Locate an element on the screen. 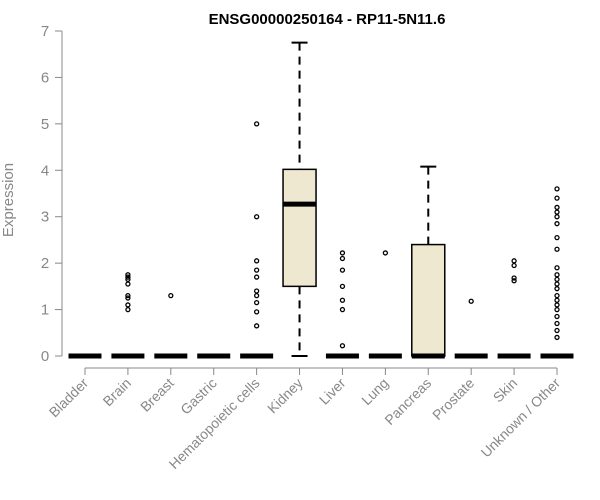  category-label: Prostate is located at coordinates (453, 399).